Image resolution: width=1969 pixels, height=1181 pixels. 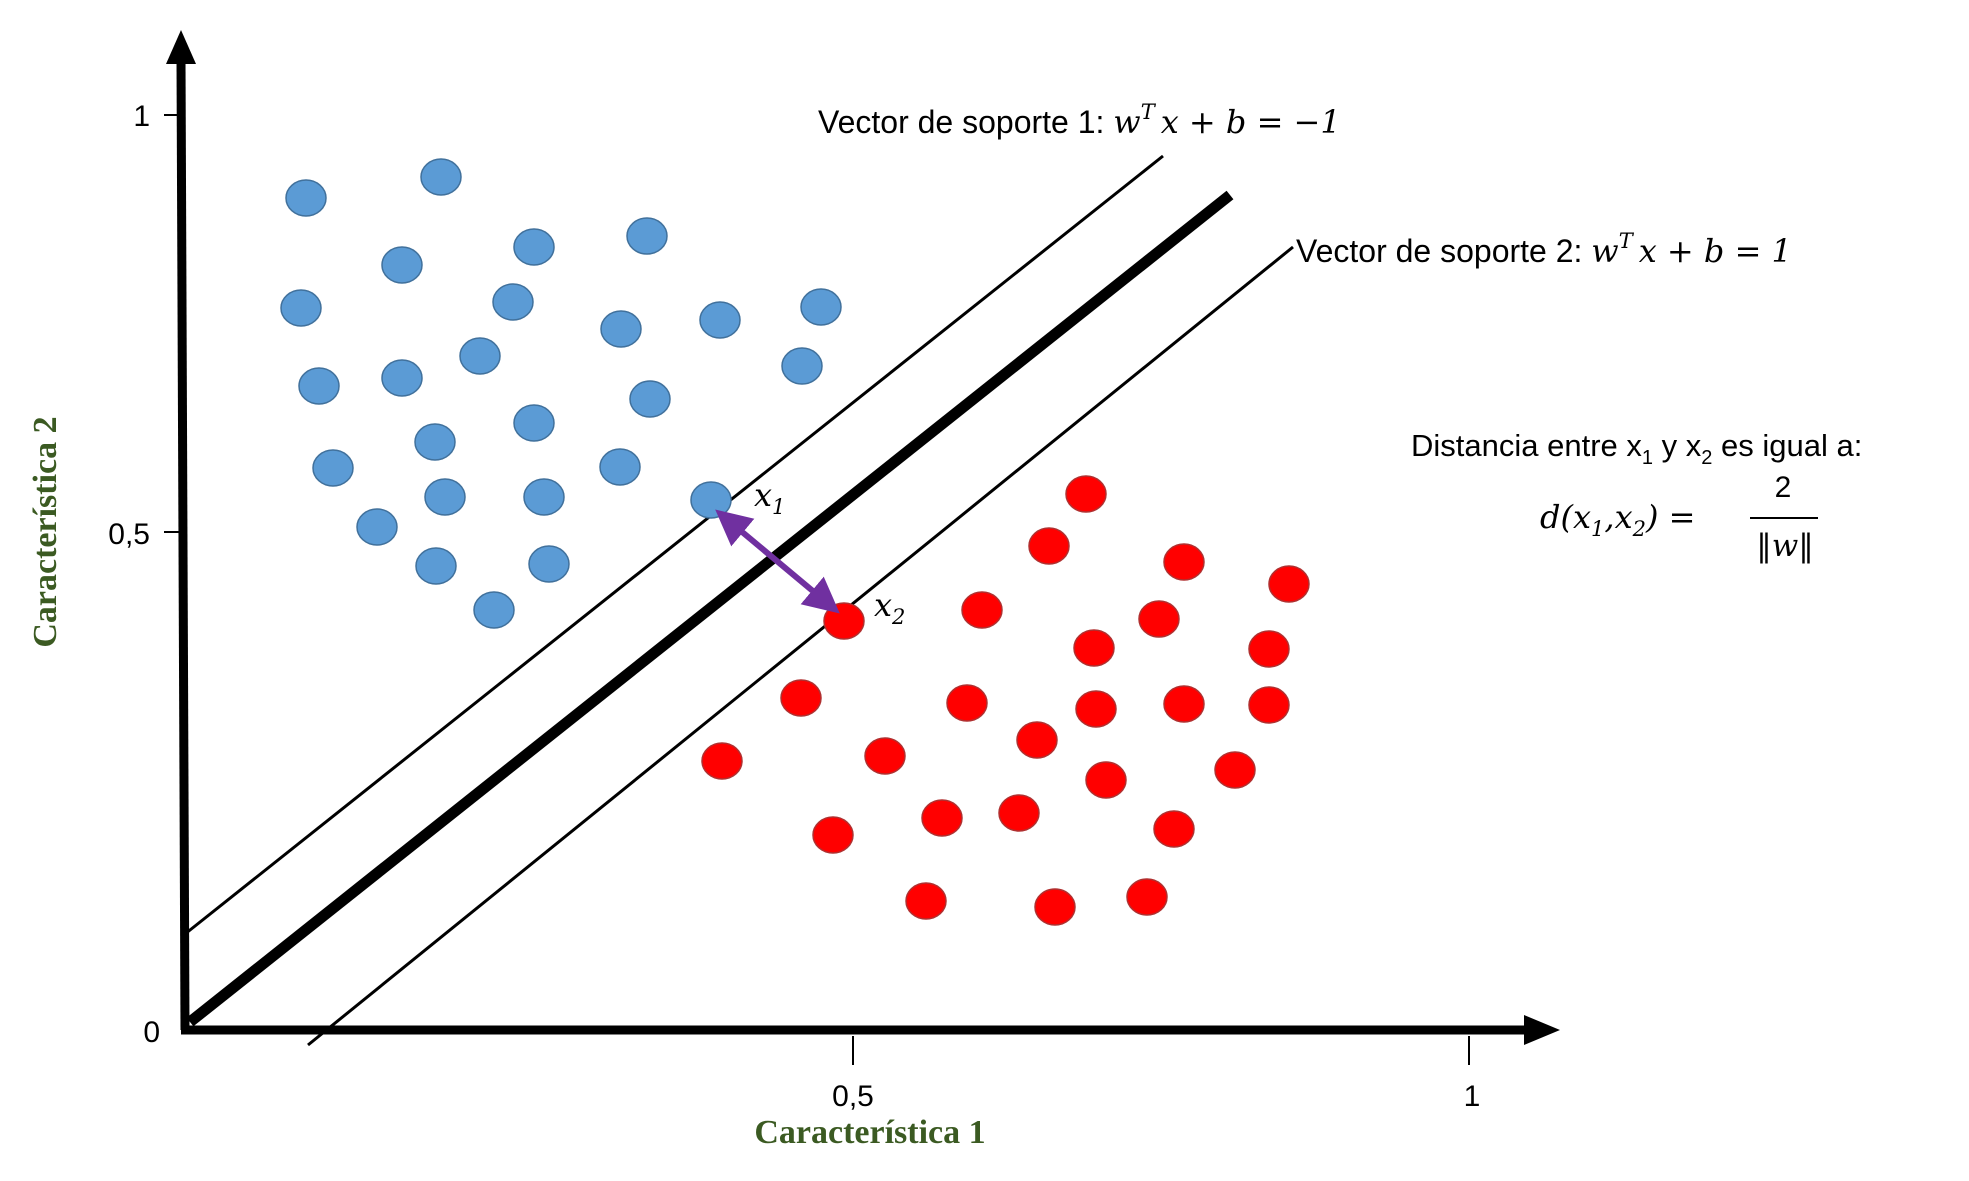 What do you see at coordinates (889, 607) in the screenshot?
I see `x2-label: x2` at bounding box center [889, 607].